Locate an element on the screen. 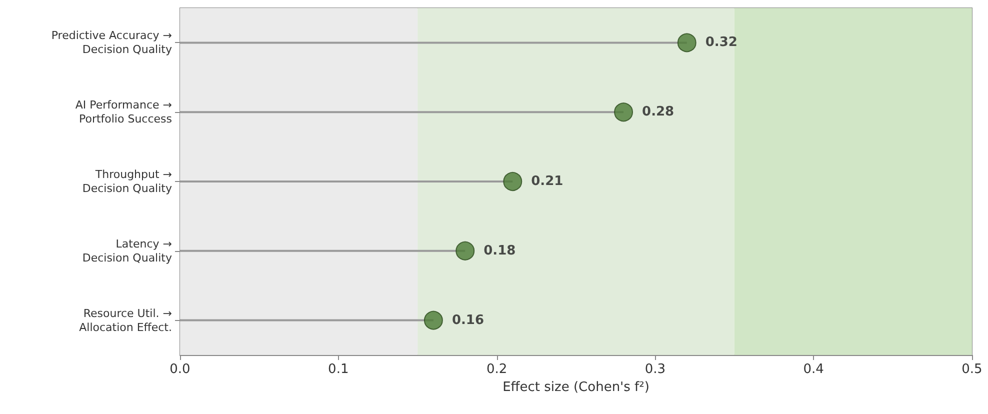 Image resolution: width=988 pixels, height=414 pixels. data-label: 0.28 is located at coordinates (658, 112).